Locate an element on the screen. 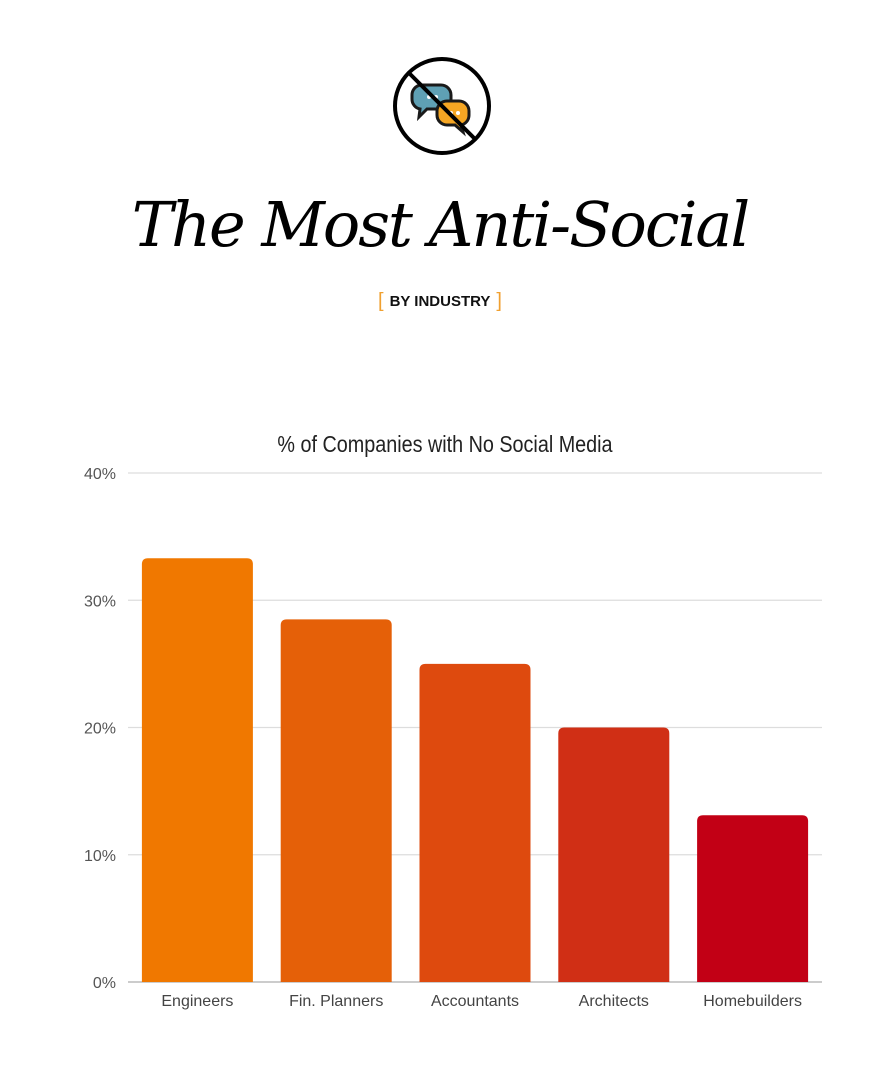 The width and height of the screenshot is (880, 1086). y-tick-label: 40% is located at coordinates (100, 474).